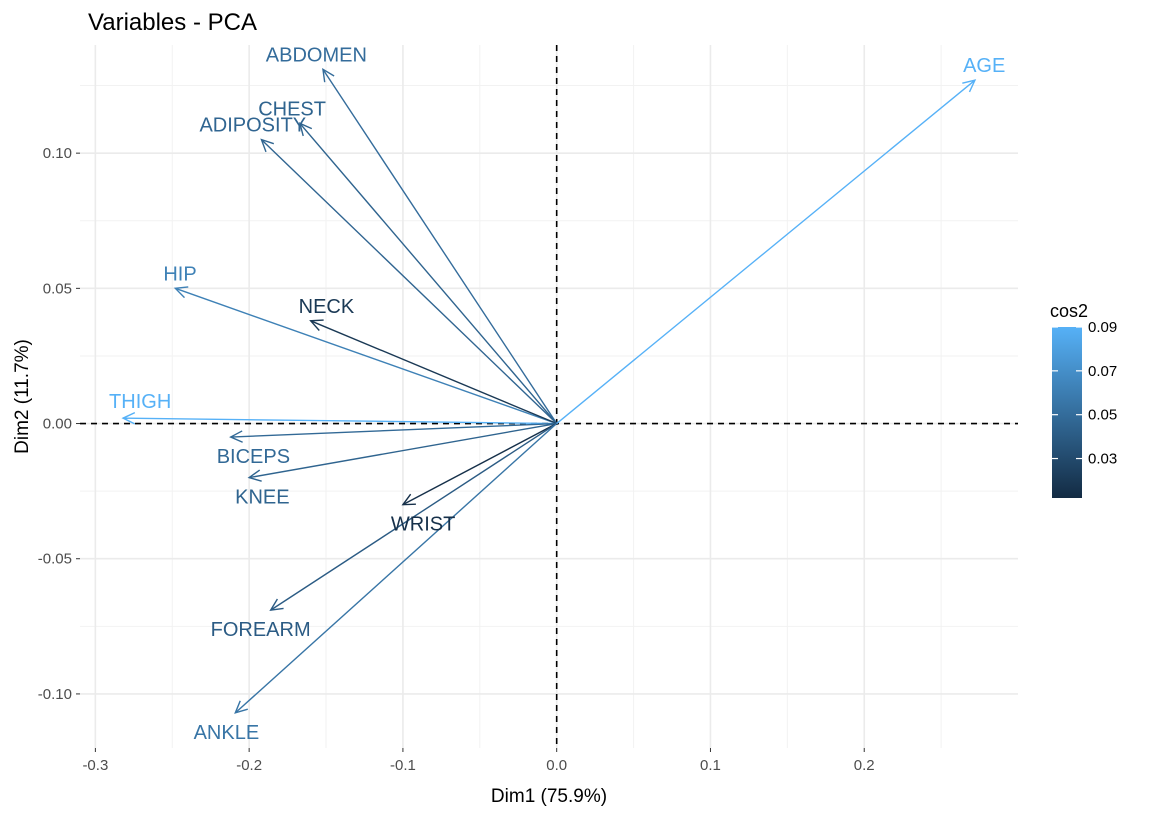 The width and height of the screenshot is (1153, 813). I want to click on y-tick-label: 0.00, so click(57, 424).